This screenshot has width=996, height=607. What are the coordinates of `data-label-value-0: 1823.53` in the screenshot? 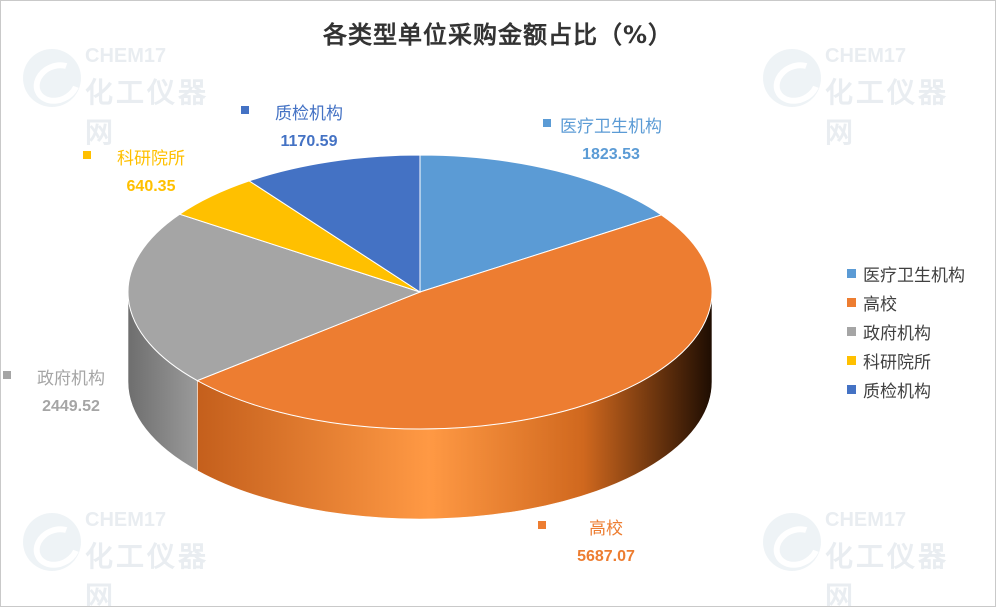 It's located at (611, 154).